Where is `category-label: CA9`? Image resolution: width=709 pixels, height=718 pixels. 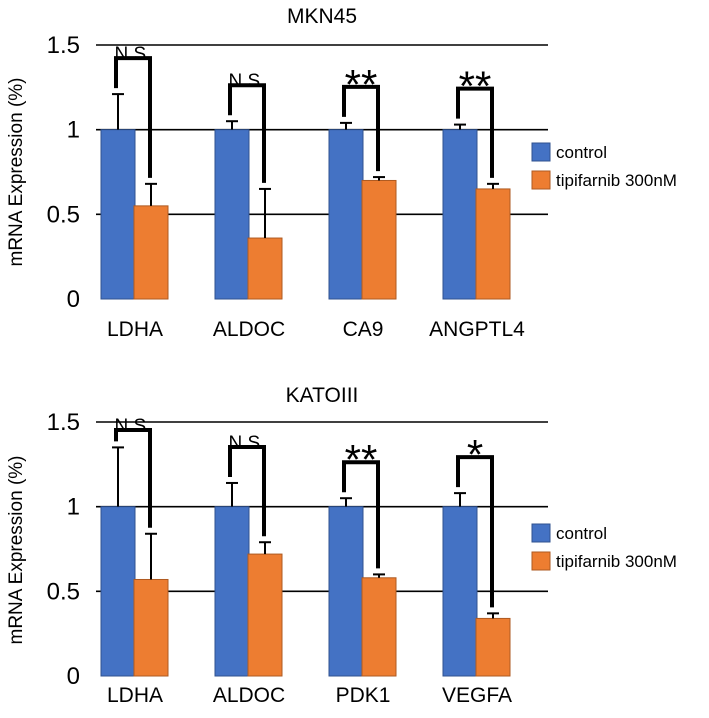 category-label: CA9 is located at coordinates (363, 329).